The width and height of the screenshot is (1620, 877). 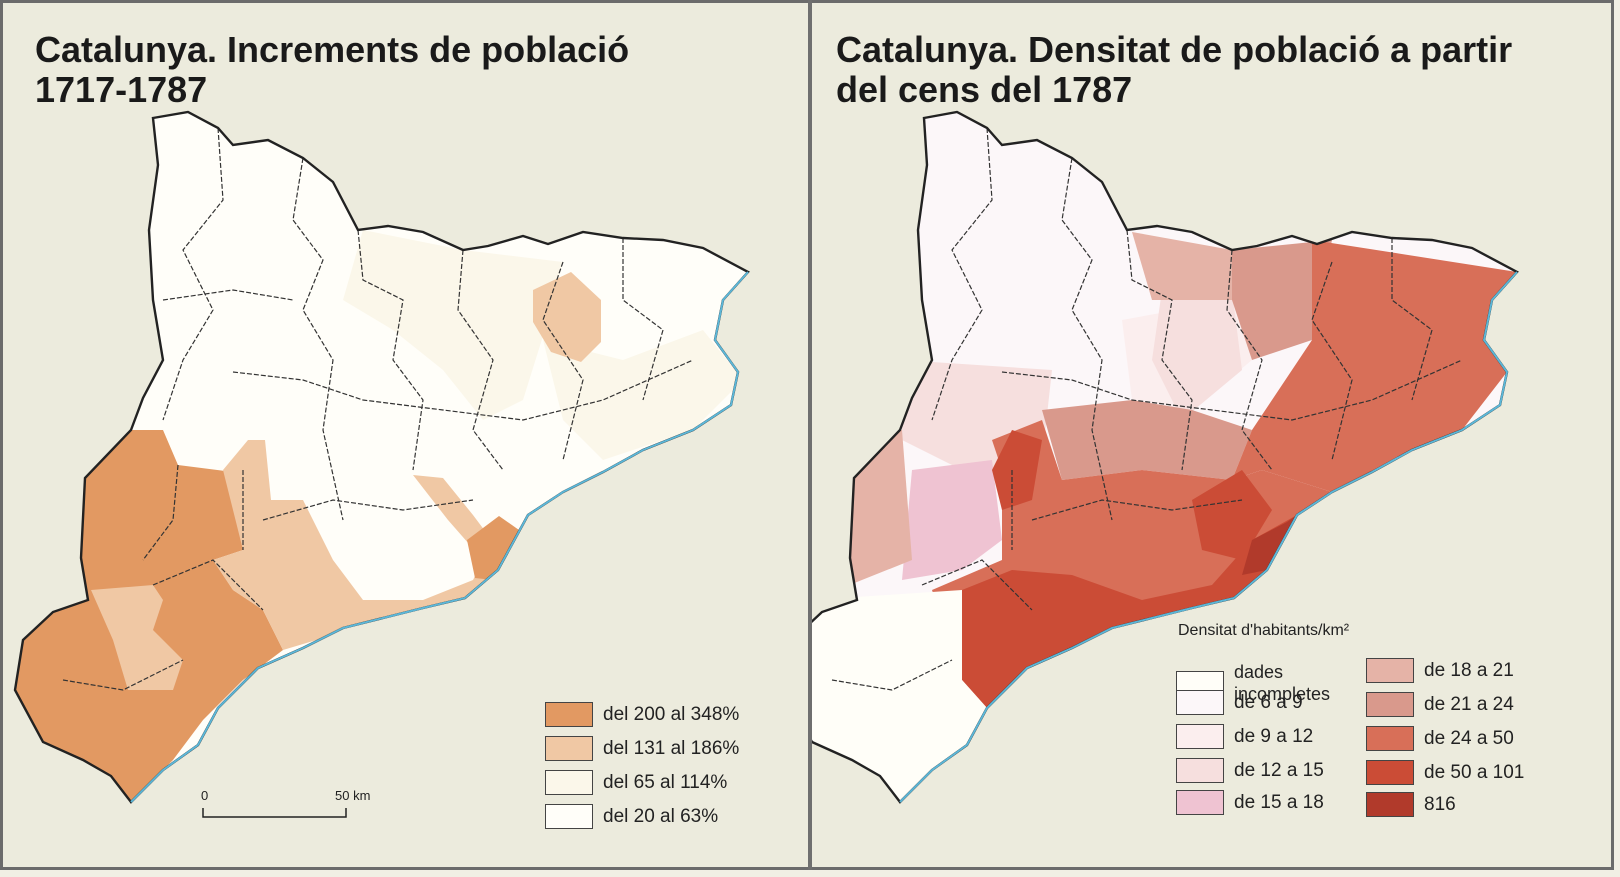 I want to click on region-ribera, so click(x=137, y=637).